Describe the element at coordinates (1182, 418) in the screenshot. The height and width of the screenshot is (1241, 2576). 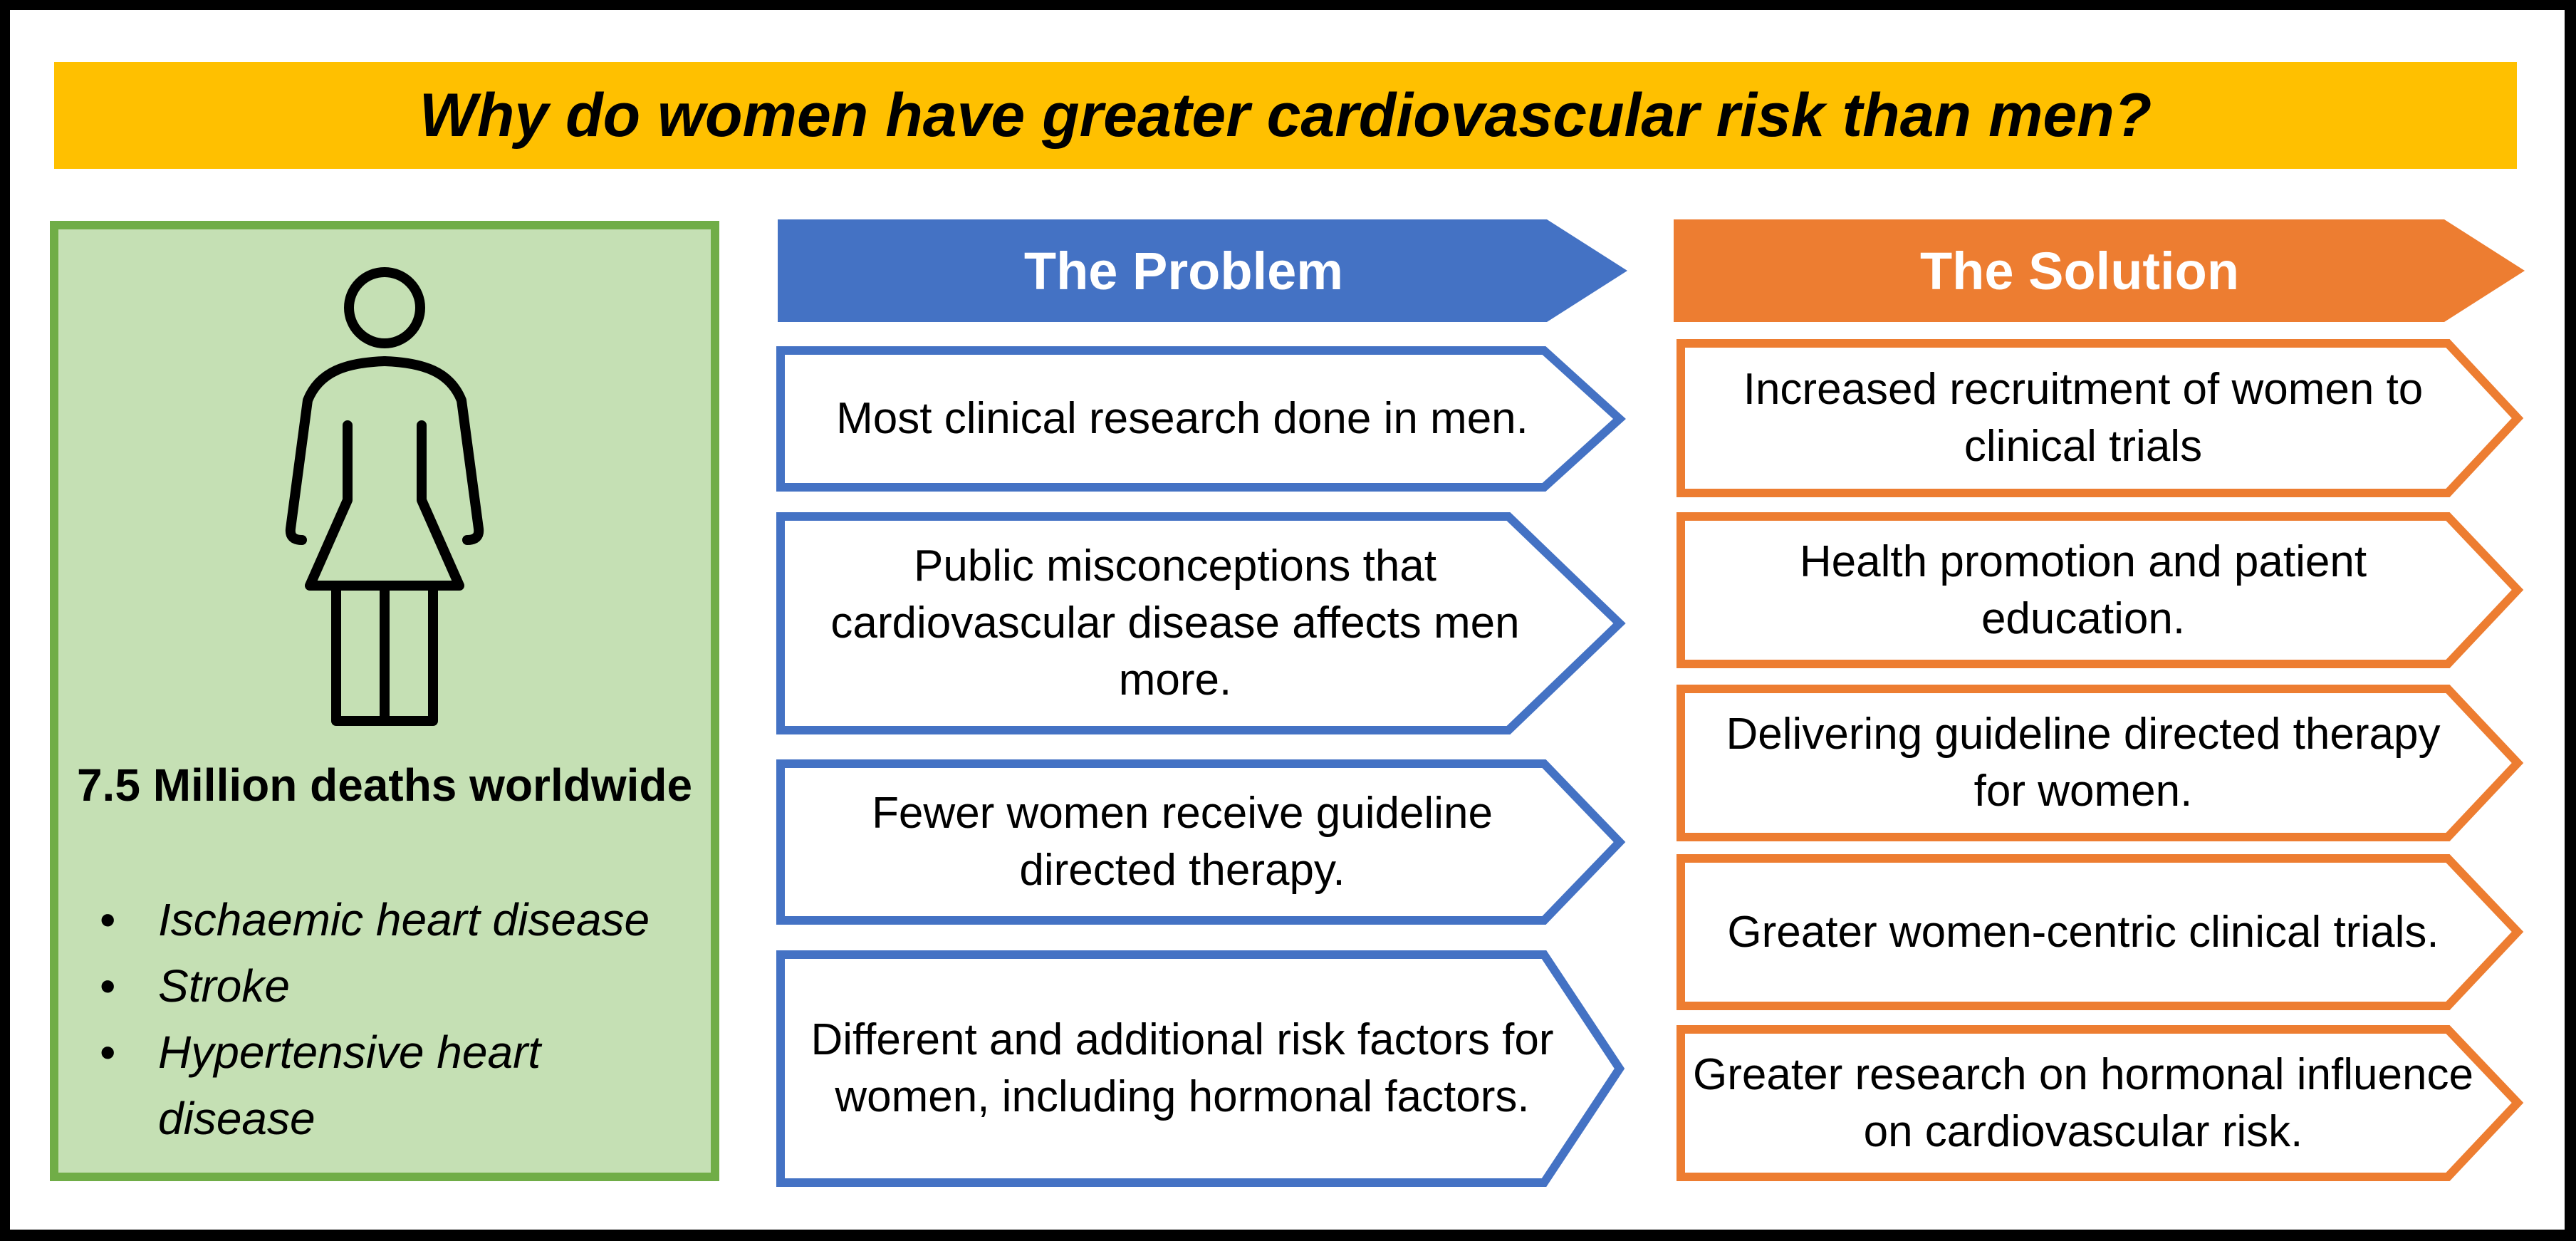
I see `problem-item-1: Most clinical research done in men.` at that location.